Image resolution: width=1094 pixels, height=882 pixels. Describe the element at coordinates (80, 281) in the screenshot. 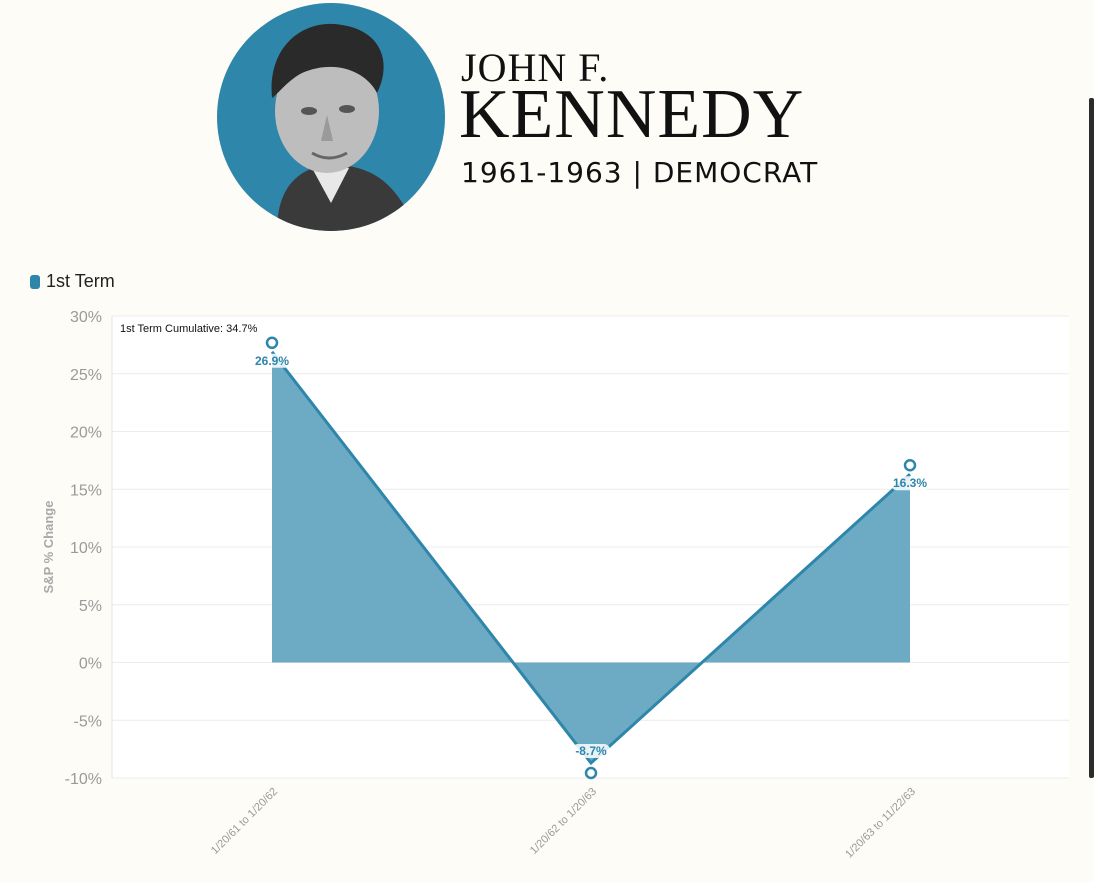

I see `legend-label: 1st Term` at that location.